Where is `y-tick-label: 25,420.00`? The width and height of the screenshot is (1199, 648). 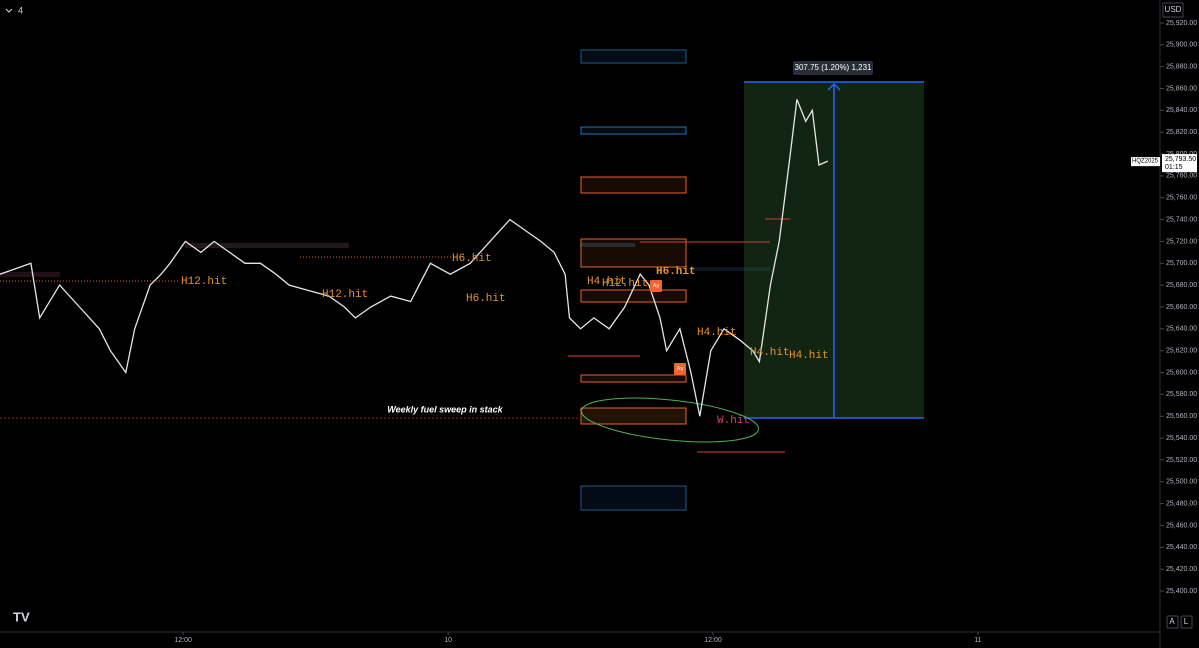
y-tick-label: 25,420.00 is located at coordinates (1181, 569).